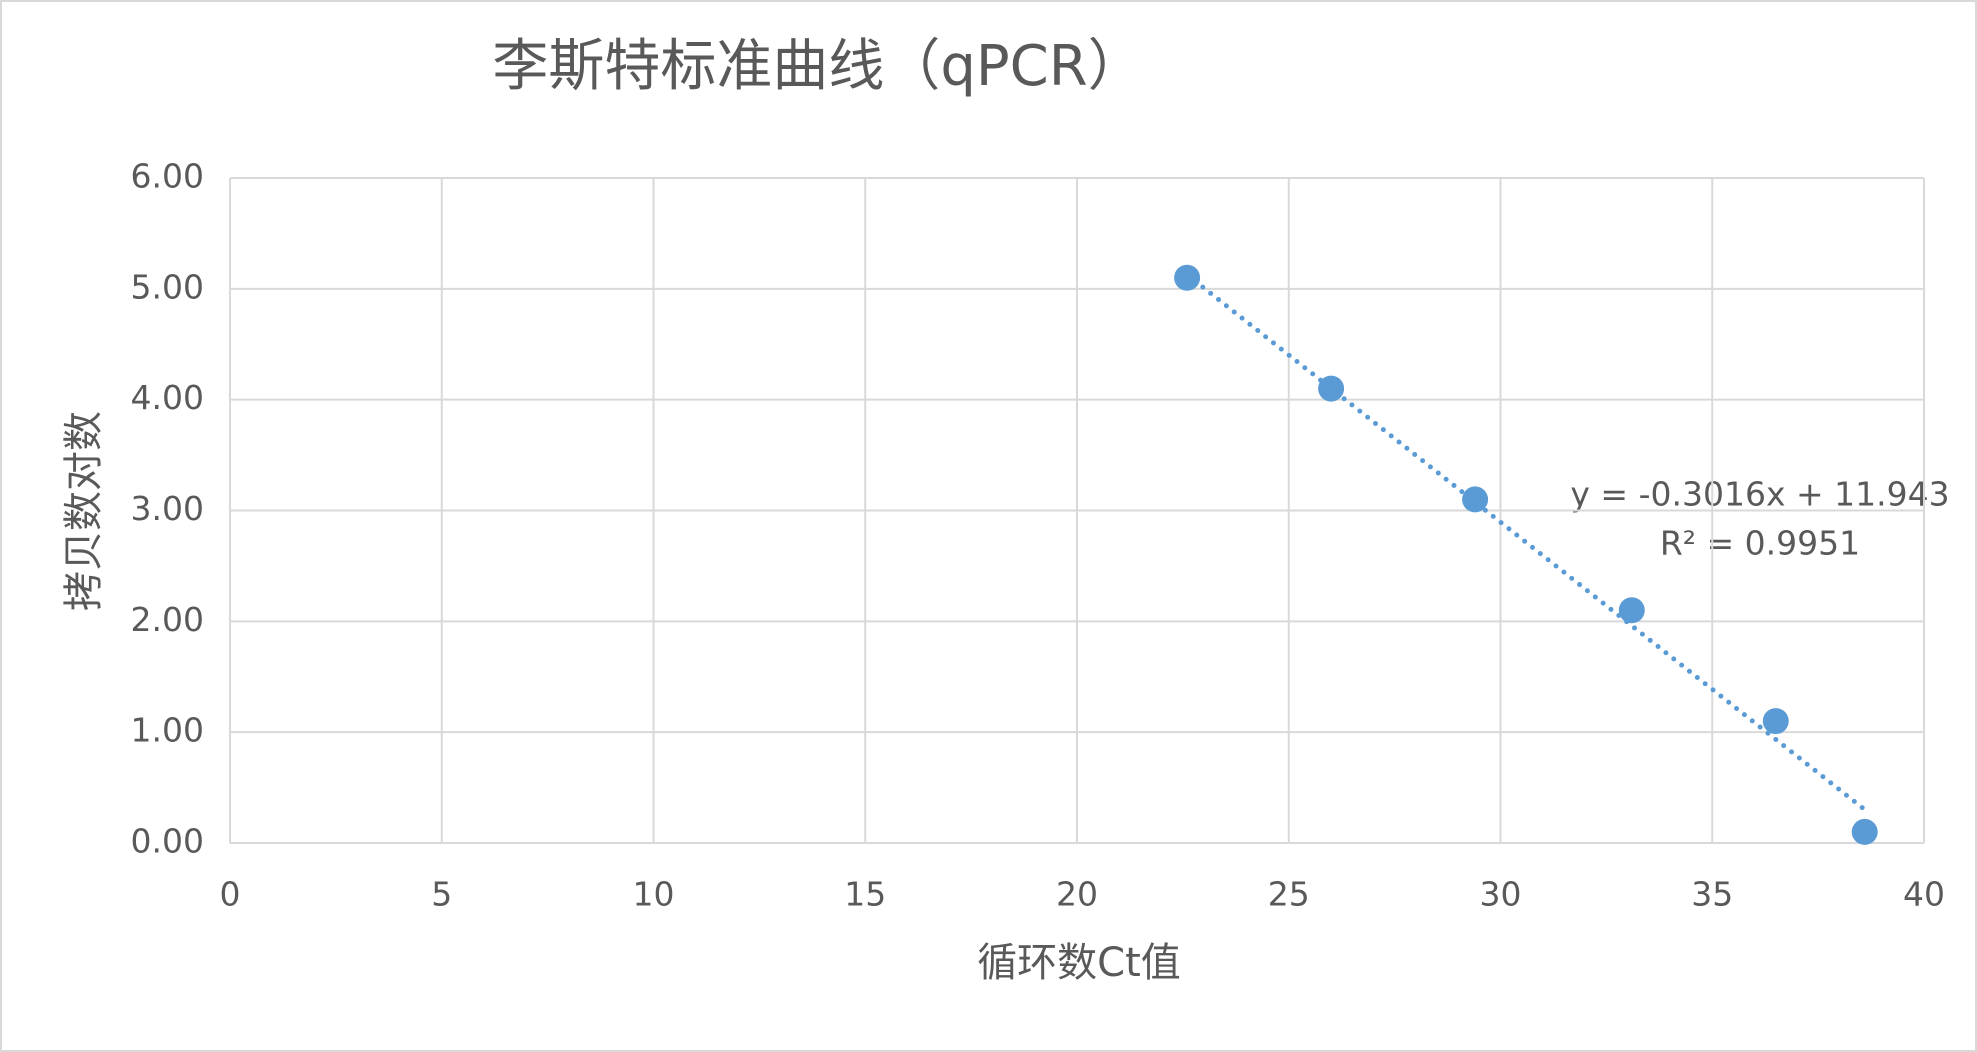 This screenshot has height=1052, width=1977. Describe the element at coordinates (84, 511) in the screenshot. I see `y-axis-label: 拷贝数对数` at that location.